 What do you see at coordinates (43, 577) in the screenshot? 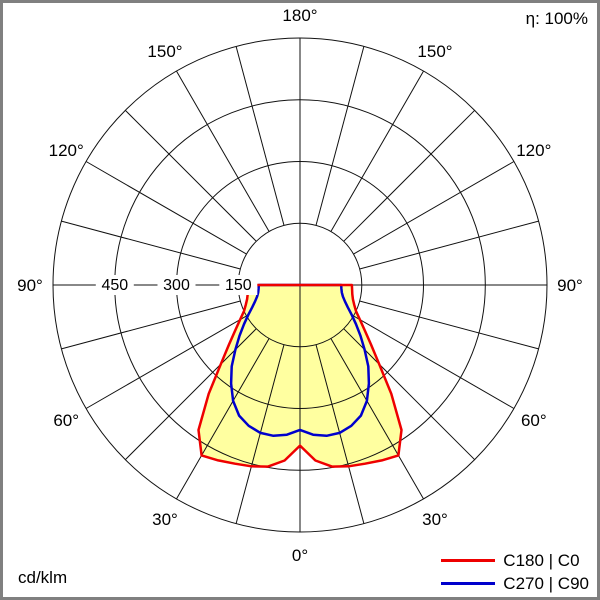
I see `unit-label: cd/klm` at bounding box center [43, 577].